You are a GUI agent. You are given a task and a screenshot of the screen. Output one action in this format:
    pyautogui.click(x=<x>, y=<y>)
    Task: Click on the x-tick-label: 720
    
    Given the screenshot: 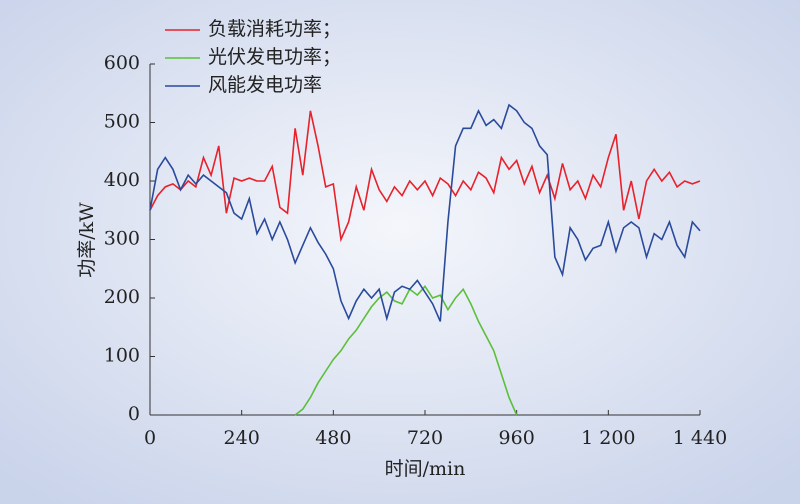 What is the action you would take?
    pyautogui.click(x=425, y=438)
    